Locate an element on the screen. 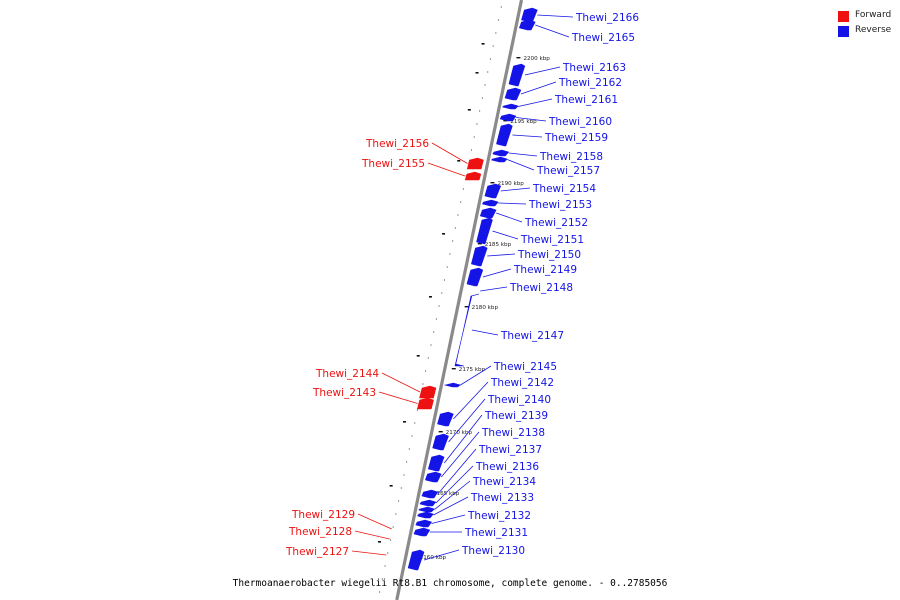 Image resolution: width=900 pixels, height=600 pixels. gene-label: Thewi_2162 is located at coordinates (590, 83).